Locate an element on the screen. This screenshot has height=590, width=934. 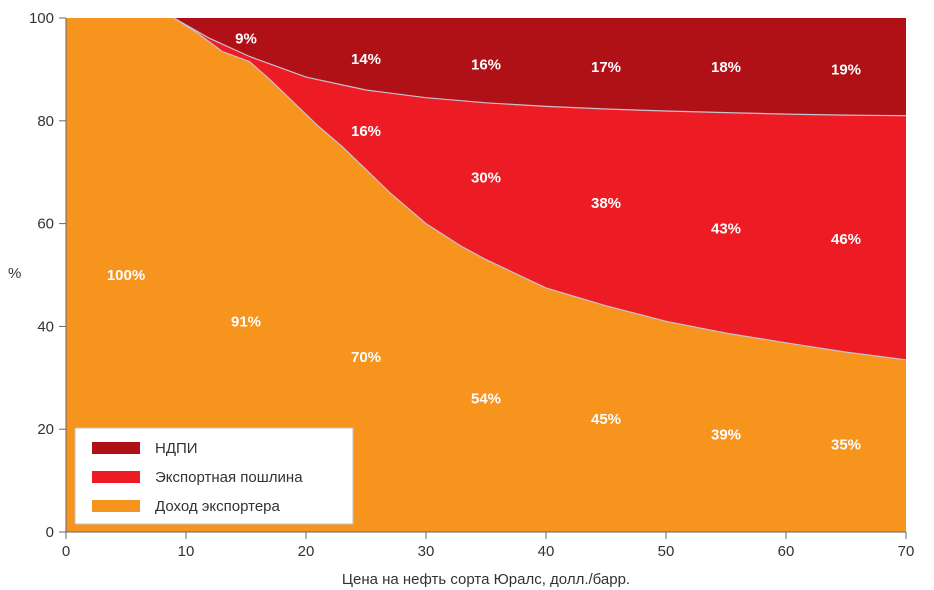
x-tick-label: 40 is located at coordinates (546, 551).